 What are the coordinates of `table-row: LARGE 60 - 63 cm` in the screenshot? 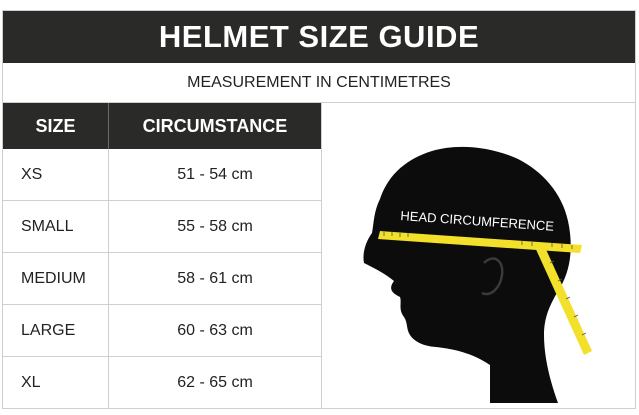 It's located at (162, 331).